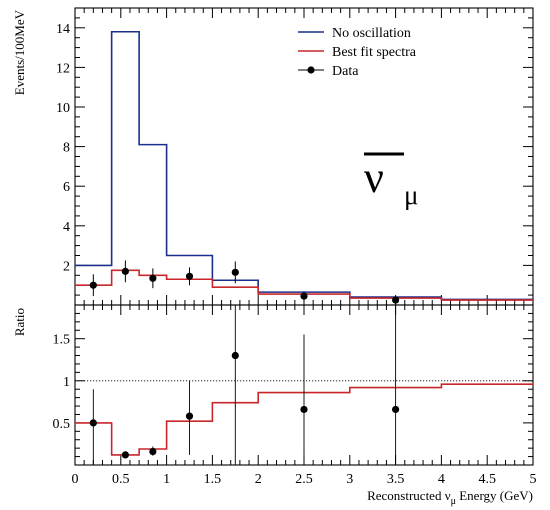 This screenshot has width=550, height=510. I want to click on nu-symbol: ν, so click(374, 177).